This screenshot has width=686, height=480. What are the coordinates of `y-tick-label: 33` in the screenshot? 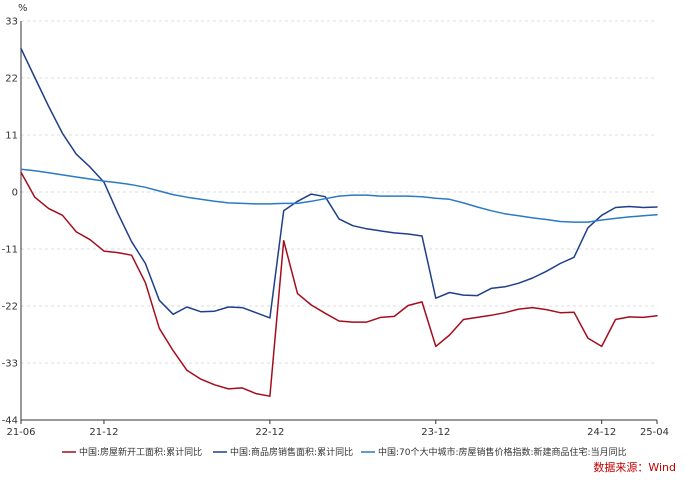 It's located at (11, 22).